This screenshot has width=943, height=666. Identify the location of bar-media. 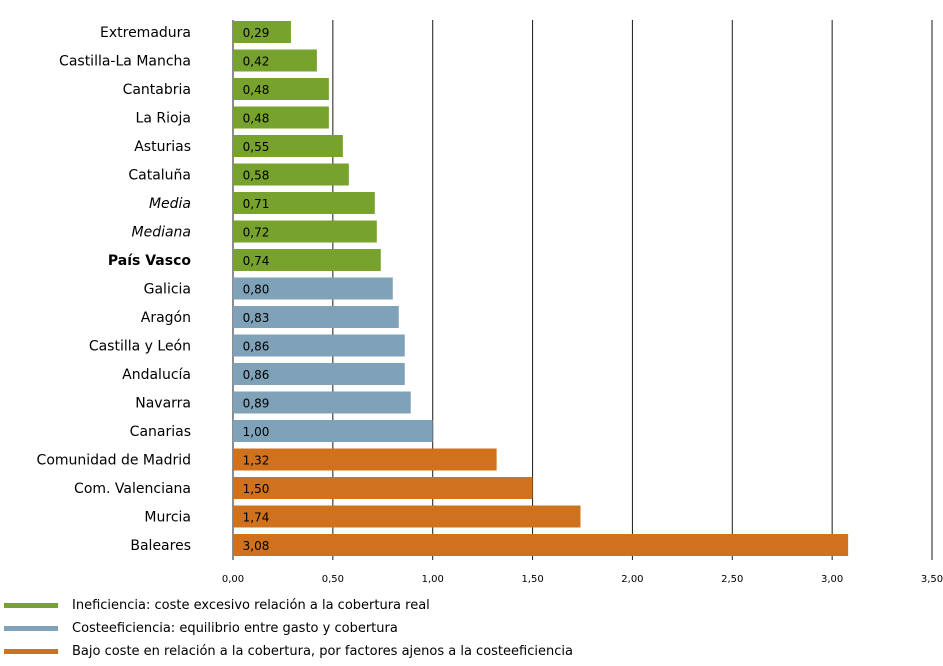
(304, 203).